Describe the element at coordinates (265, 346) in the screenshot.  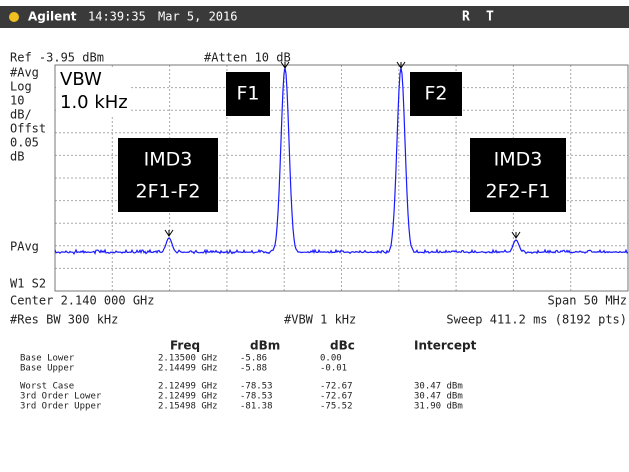
I see `table-header: dBm` at that location.